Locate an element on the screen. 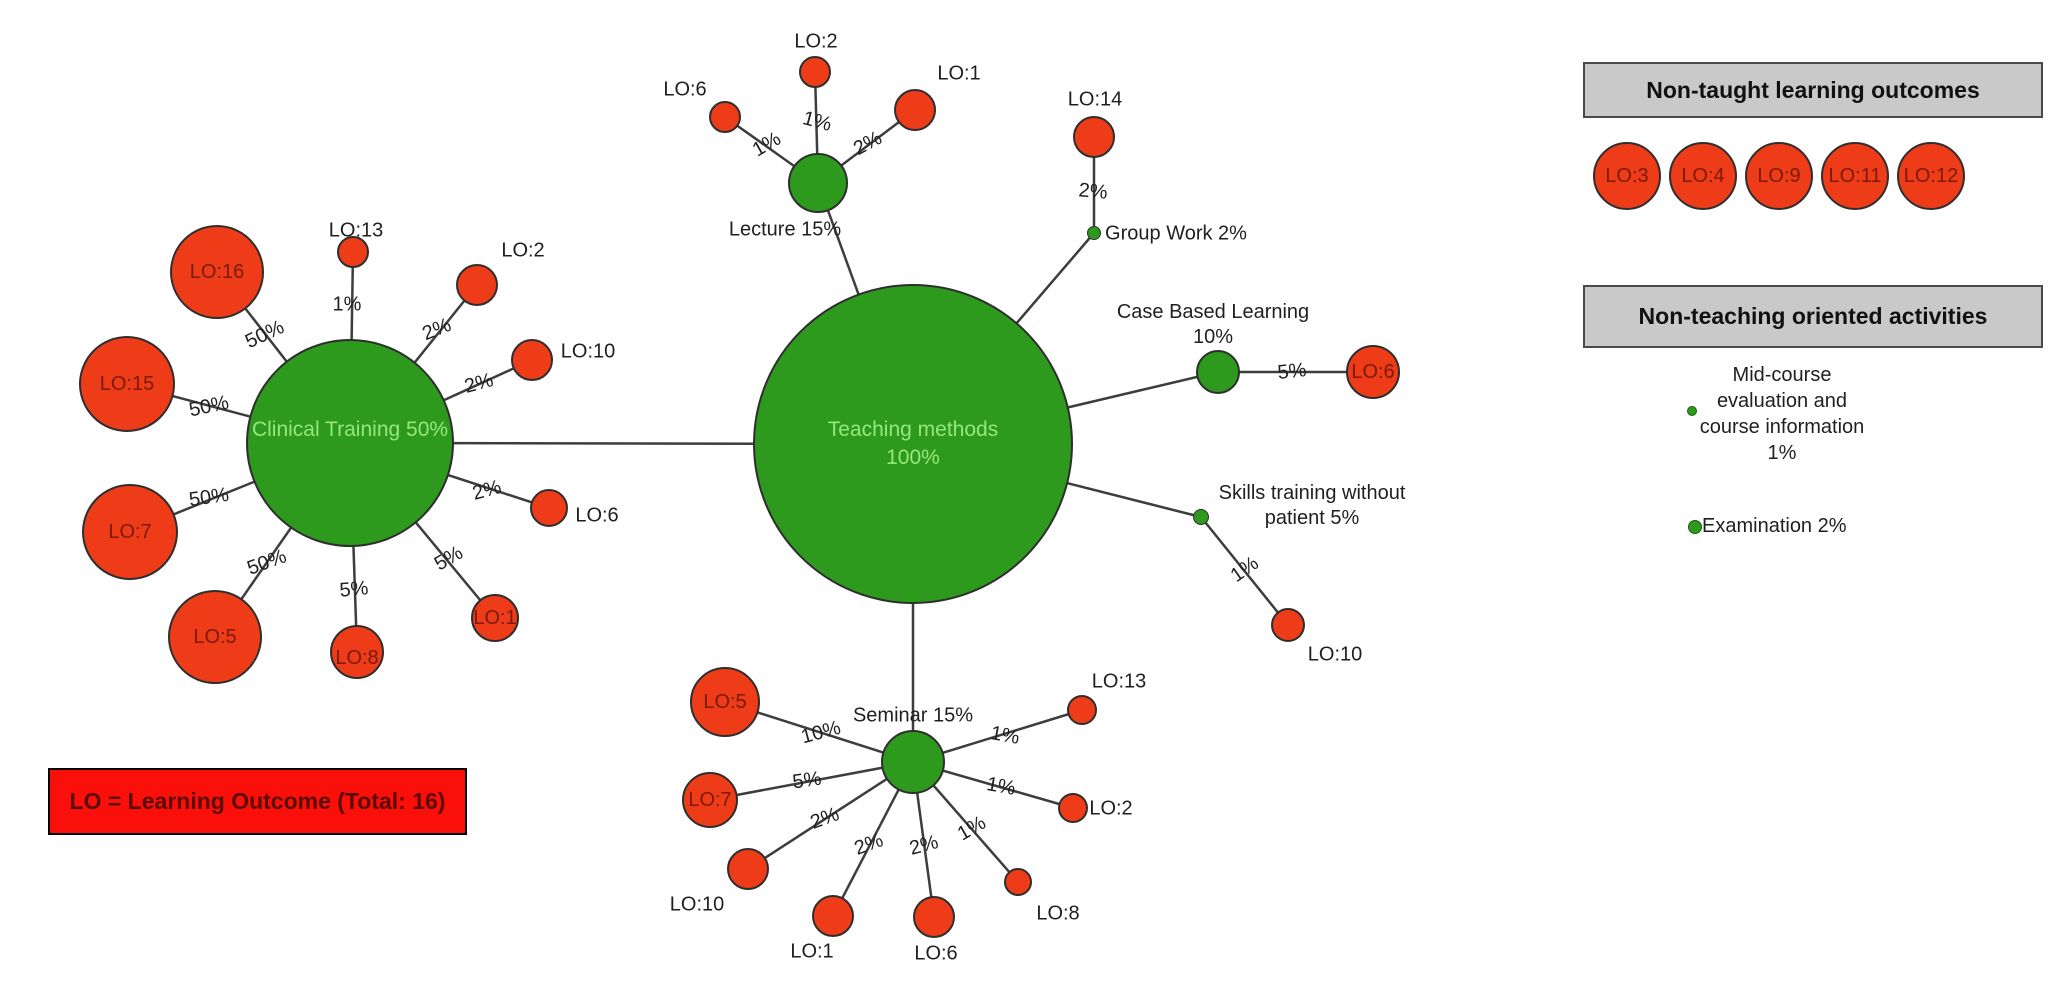 The image size is (2059, 1001). graph-node-cbl-lo6: LO:6 is located at coordinates (1373, 372).